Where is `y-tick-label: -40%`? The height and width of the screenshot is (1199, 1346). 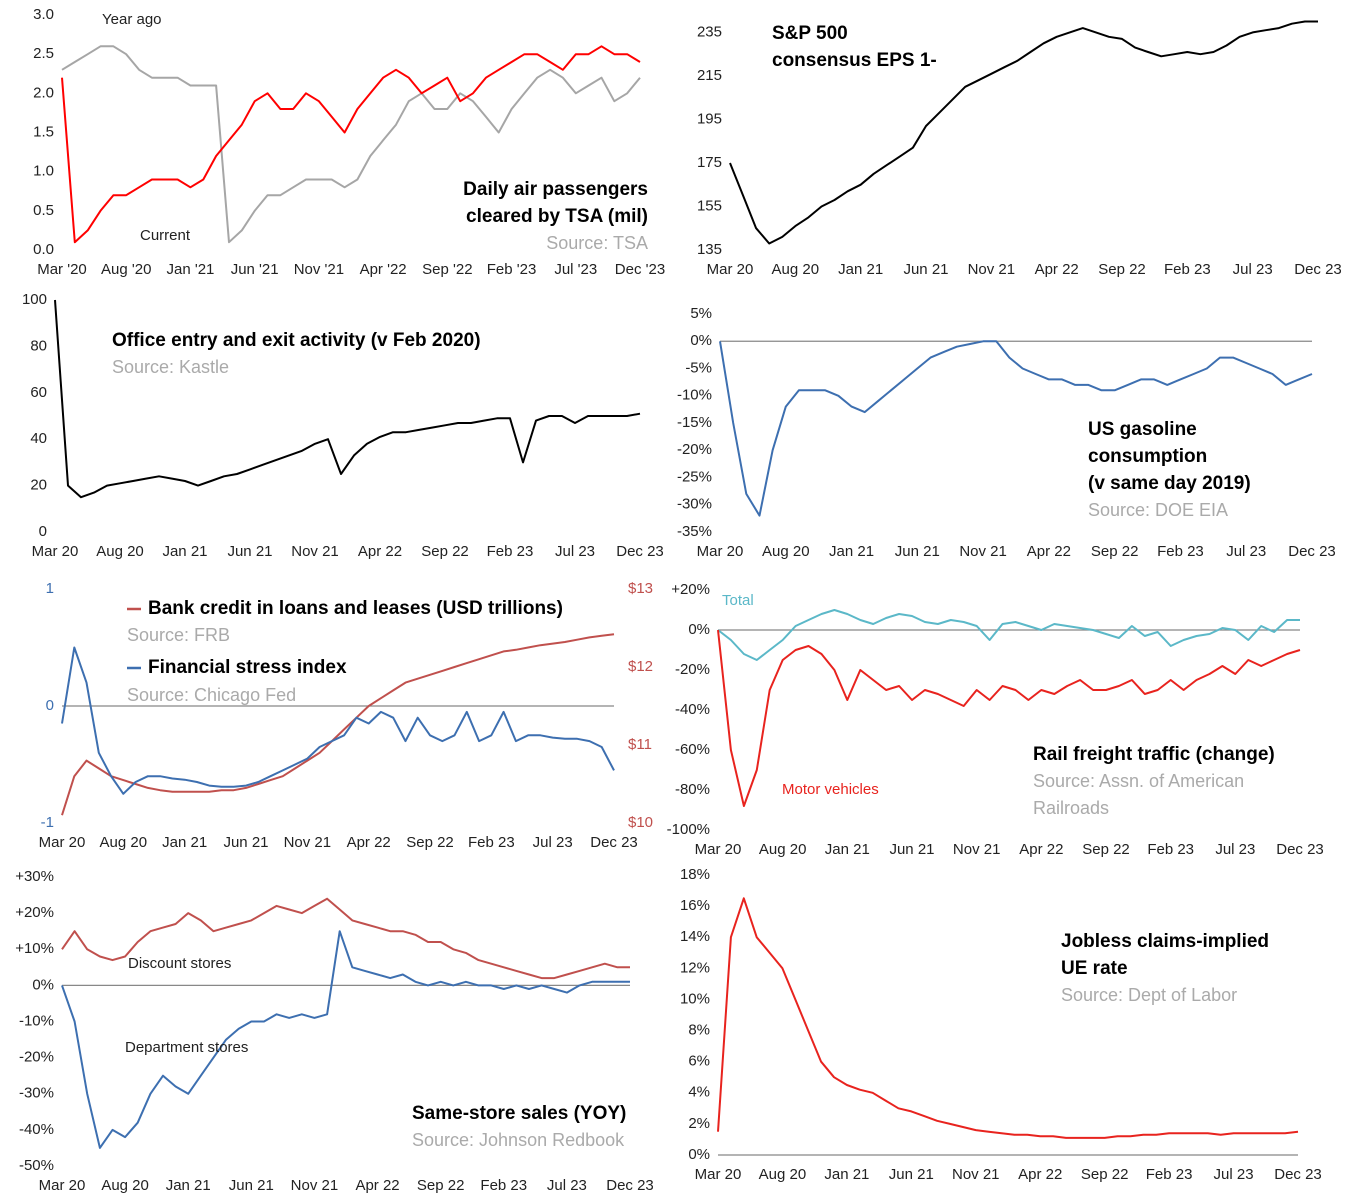 y-tick-label: -40% is located at coordinates (692, 709).